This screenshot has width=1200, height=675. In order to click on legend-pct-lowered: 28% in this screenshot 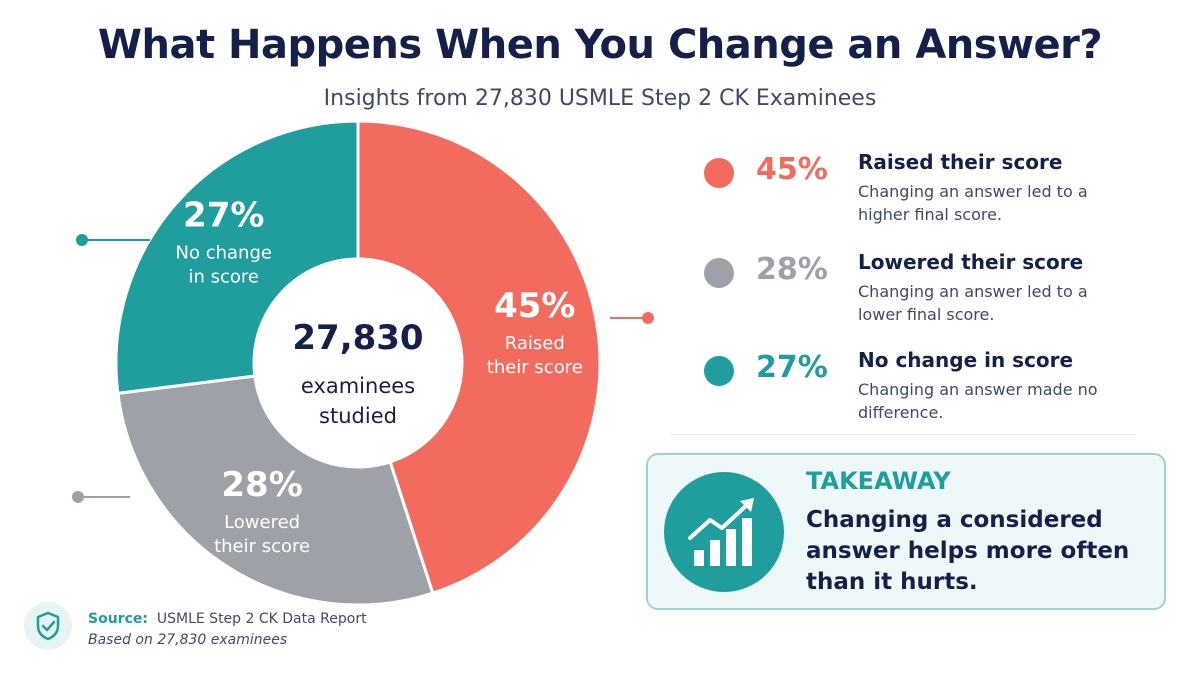, I will do `click(792, 269)`.